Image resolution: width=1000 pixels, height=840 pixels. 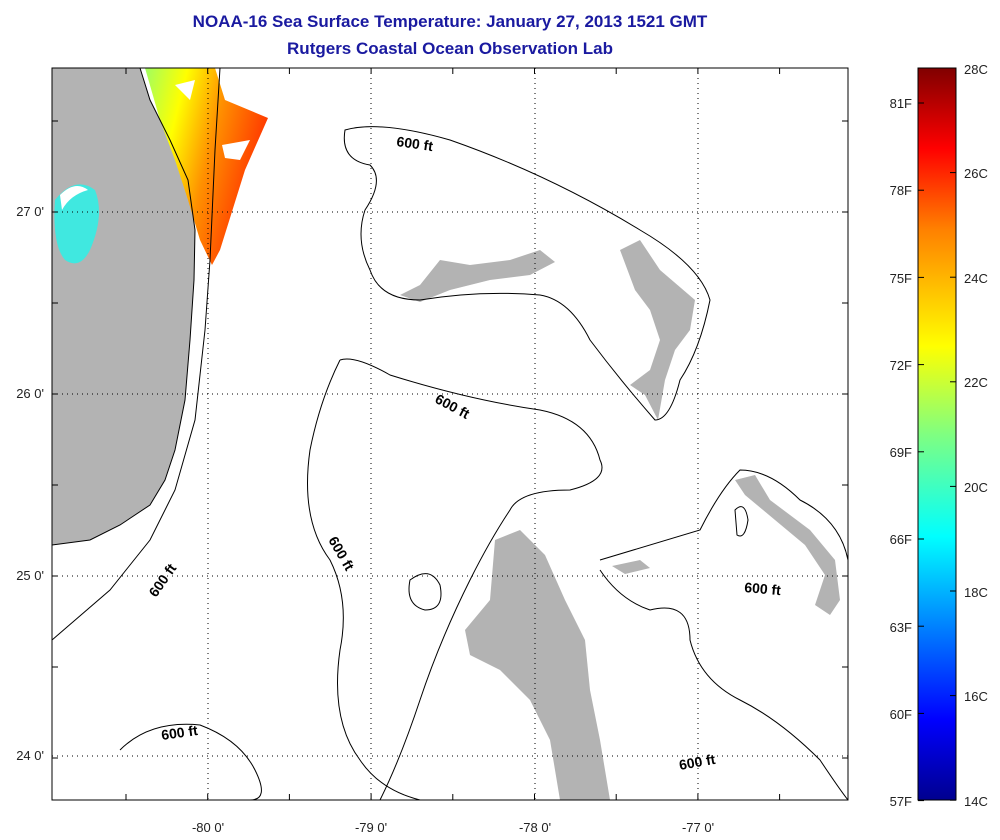 I want to click on x-tick-label: -80 0', so click(x=208, y=827).